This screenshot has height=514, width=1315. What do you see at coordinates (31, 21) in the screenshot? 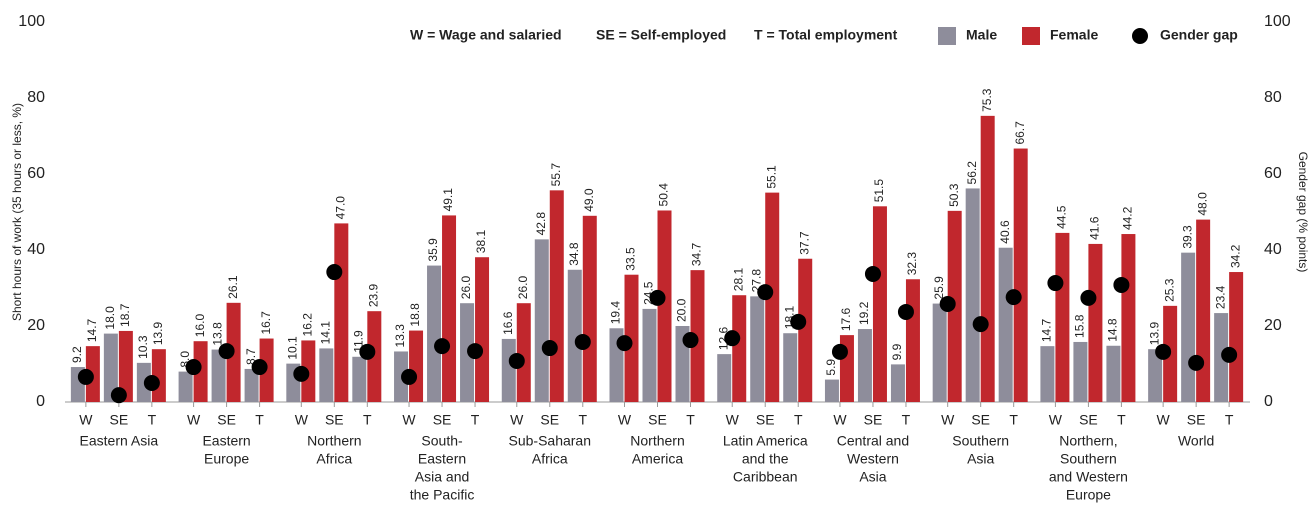
I see `y-tick-label: 100` at bounding box center [31, 21].